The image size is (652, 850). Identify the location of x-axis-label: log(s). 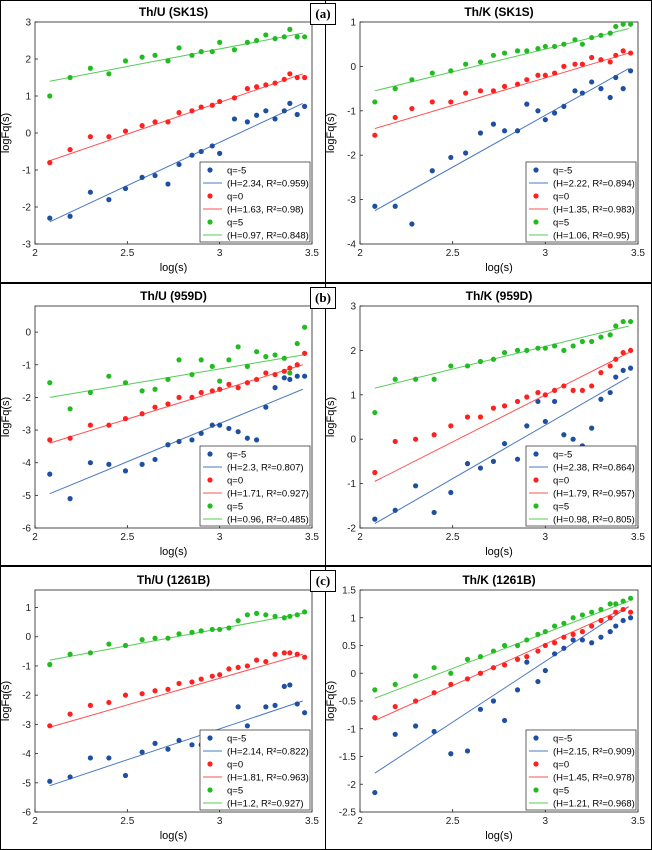
(174, 268).